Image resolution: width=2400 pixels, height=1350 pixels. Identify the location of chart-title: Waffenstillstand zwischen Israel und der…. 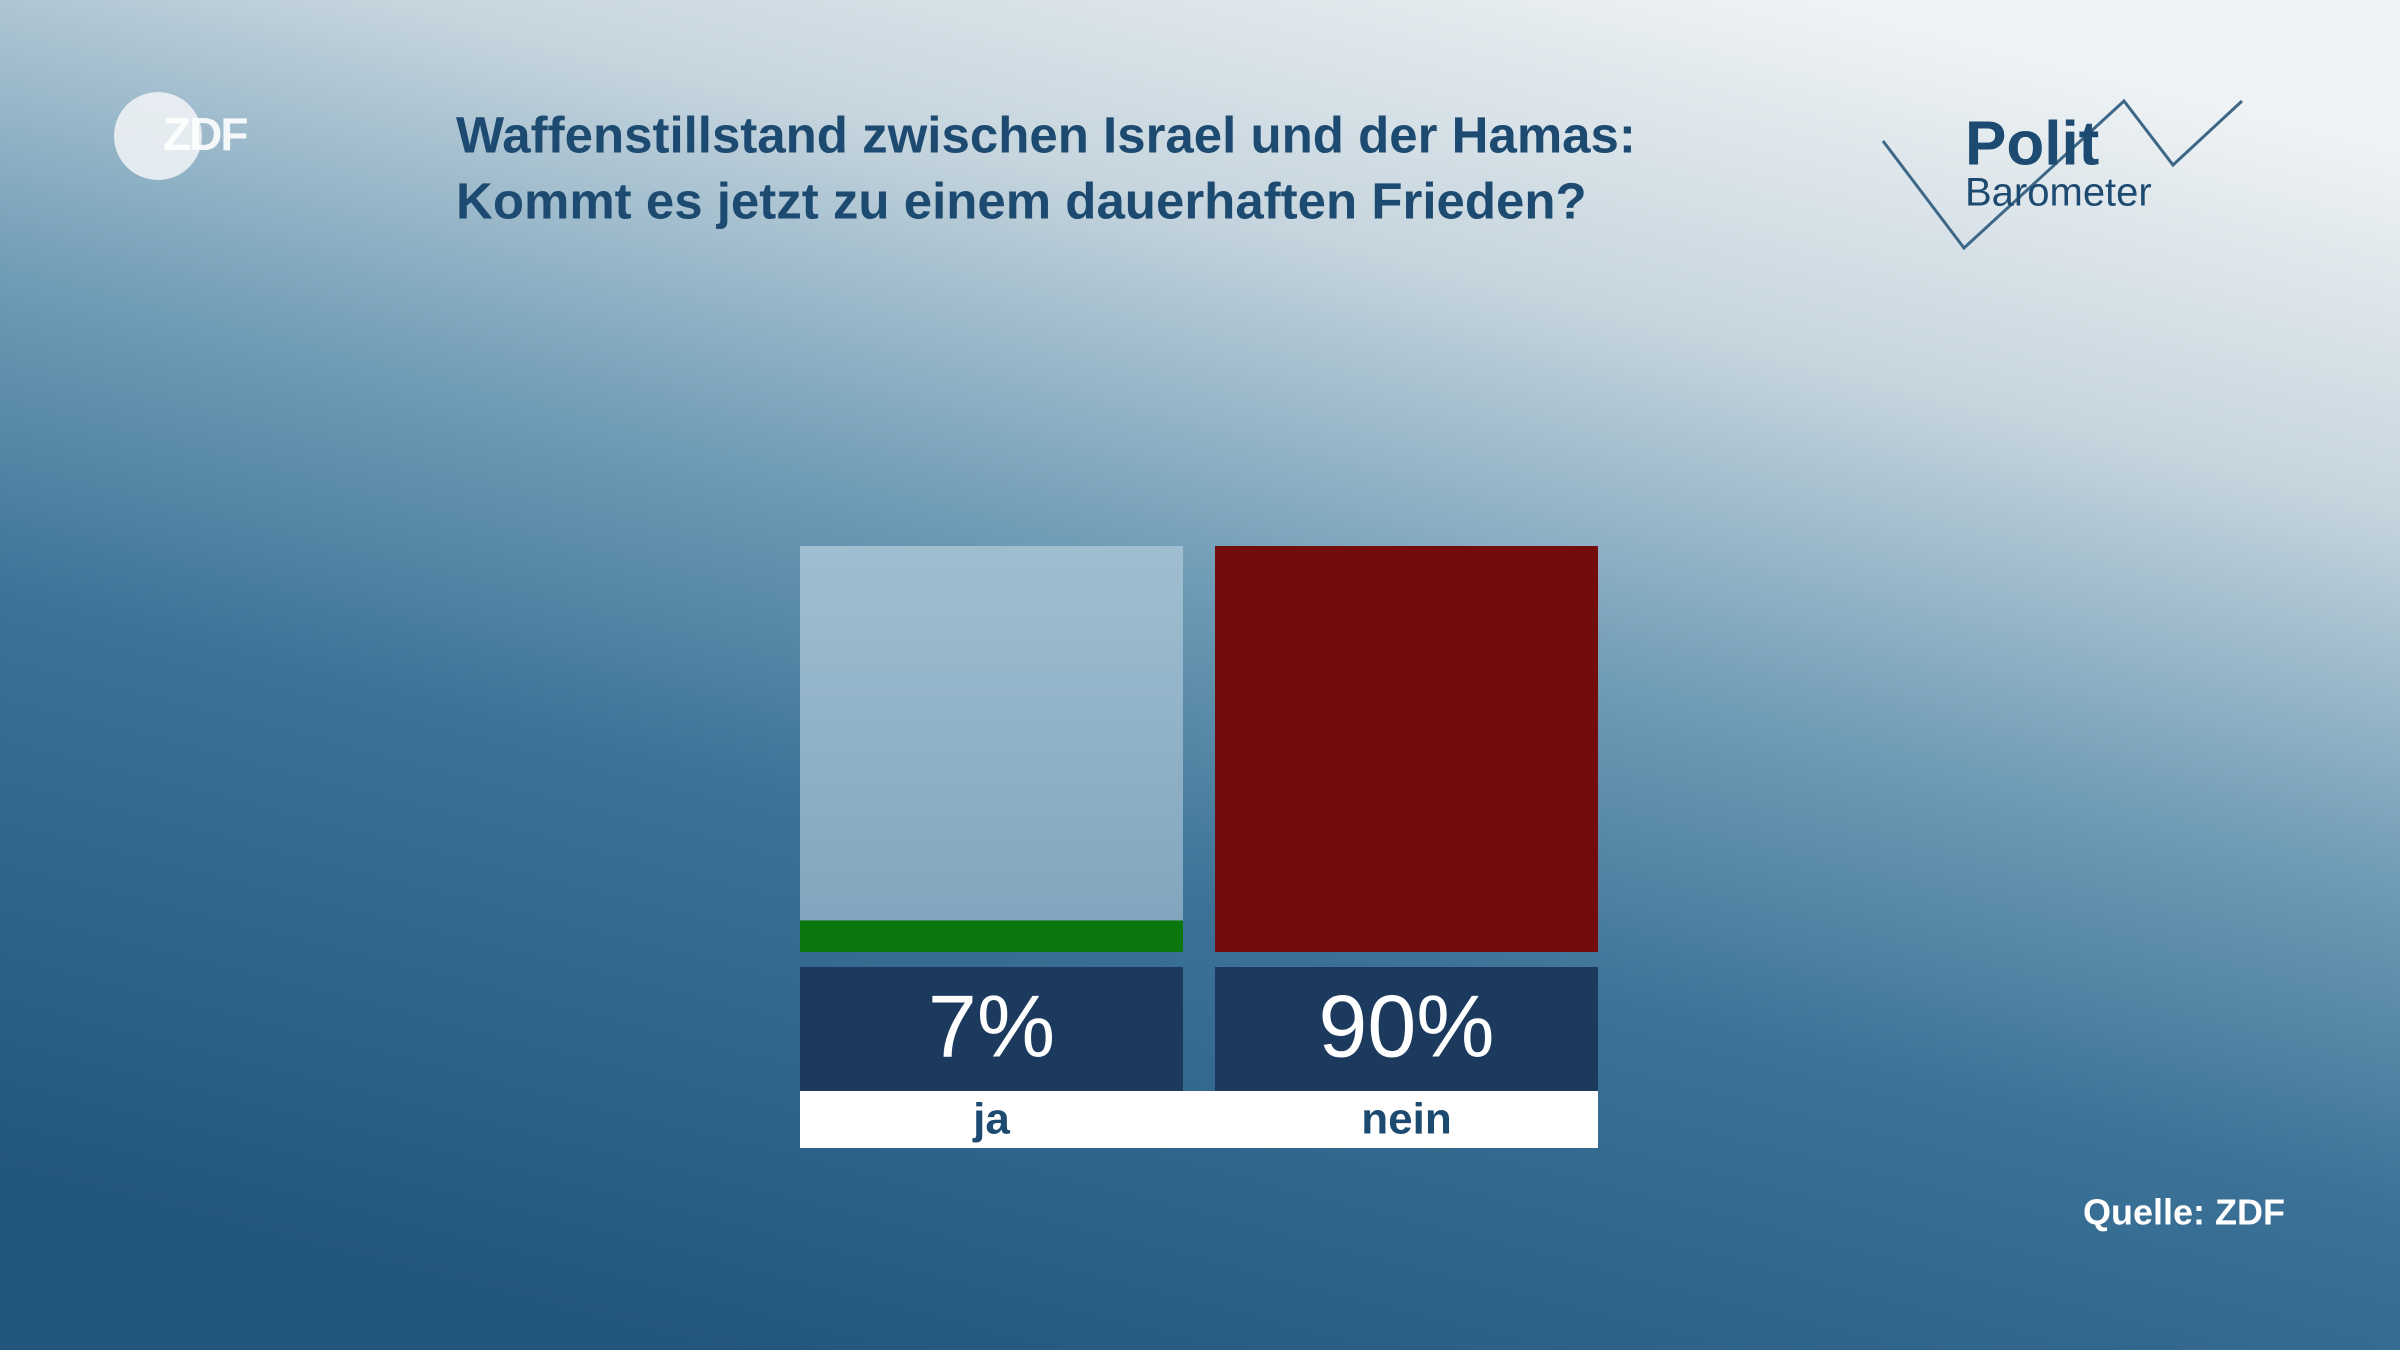
(1046, 134).